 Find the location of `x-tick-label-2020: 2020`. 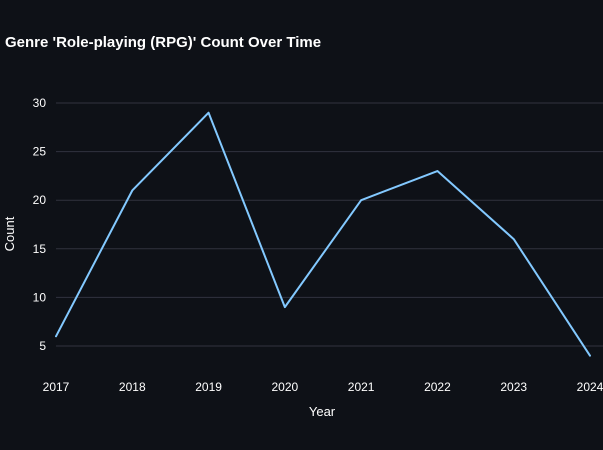

x-tick-label-2020: 2020 is located at coordinates (285, 387).